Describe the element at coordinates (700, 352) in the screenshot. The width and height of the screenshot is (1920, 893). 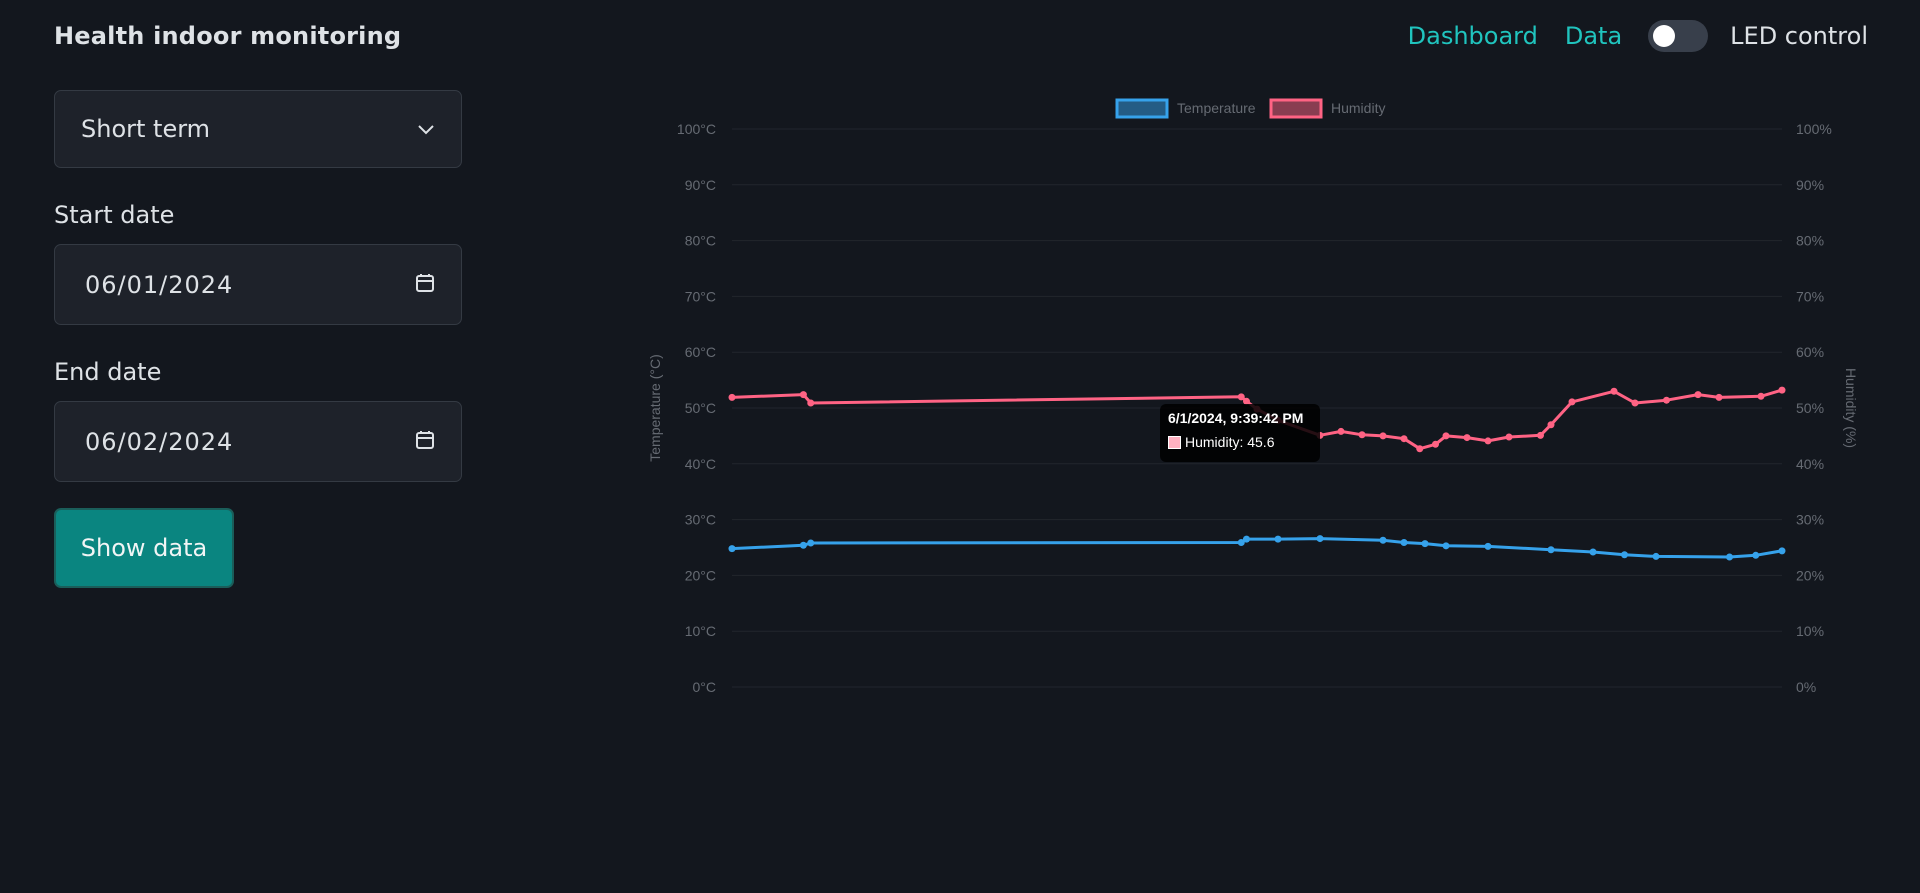
I see `y-left-tick-label: 60°C` at that location.